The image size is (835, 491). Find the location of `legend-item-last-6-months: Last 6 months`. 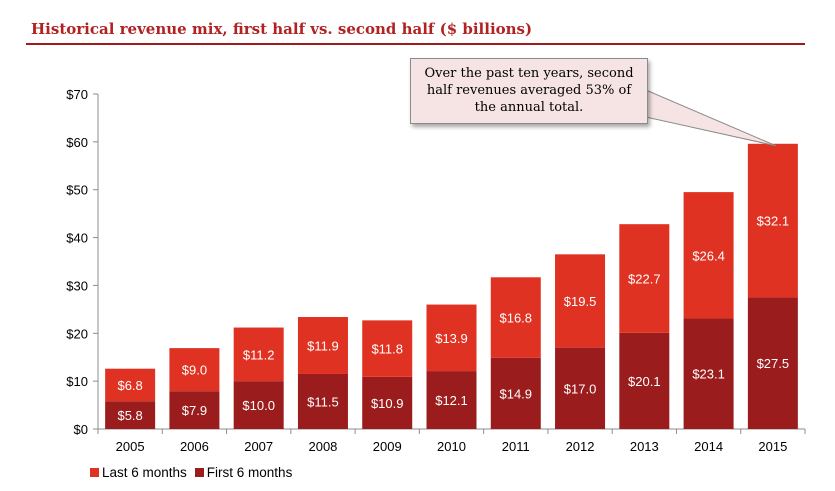

legend-item-last-6-months: Last 6 months is located at coordinates (138, 472).